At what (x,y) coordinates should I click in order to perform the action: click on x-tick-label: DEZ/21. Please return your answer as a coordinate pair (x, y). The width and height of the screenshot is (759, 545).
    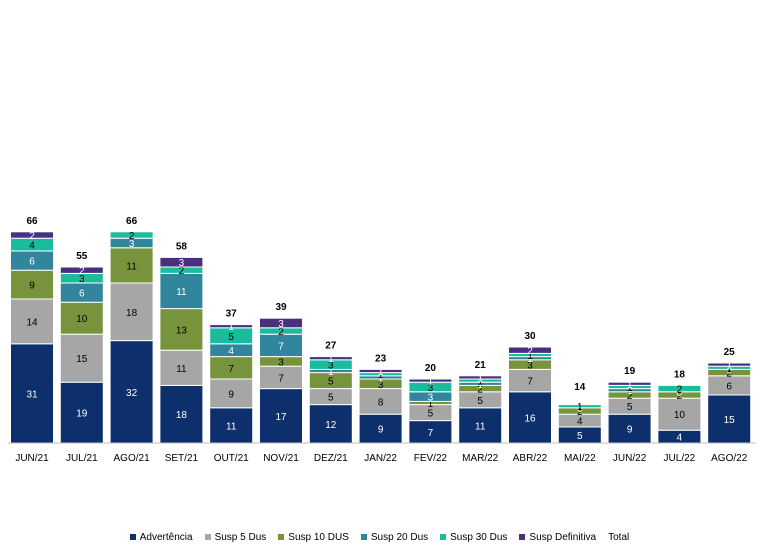
    Looking at the image, I should click on (331, 458).